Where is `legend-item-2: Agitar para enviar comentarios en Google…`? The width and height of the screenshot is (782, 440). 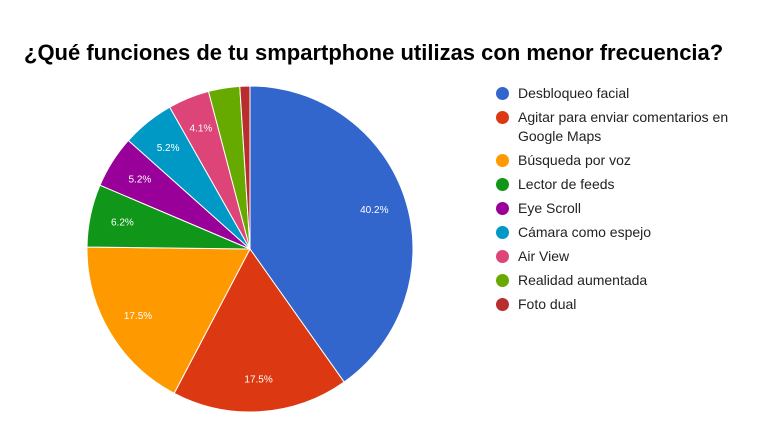 legend-item-2: Agitar para enviar comentarios en Google… is located at coordinates (631, 127).